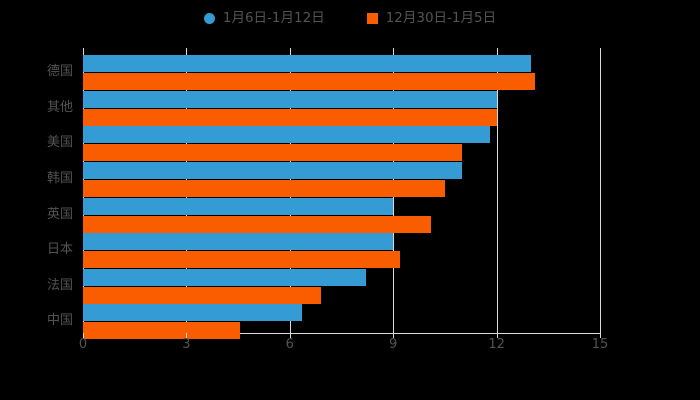  What do you see at coordinates (59, 214) in the screenshot?
I see `y-axis-label: 英国` at bounding box center [59, 214].